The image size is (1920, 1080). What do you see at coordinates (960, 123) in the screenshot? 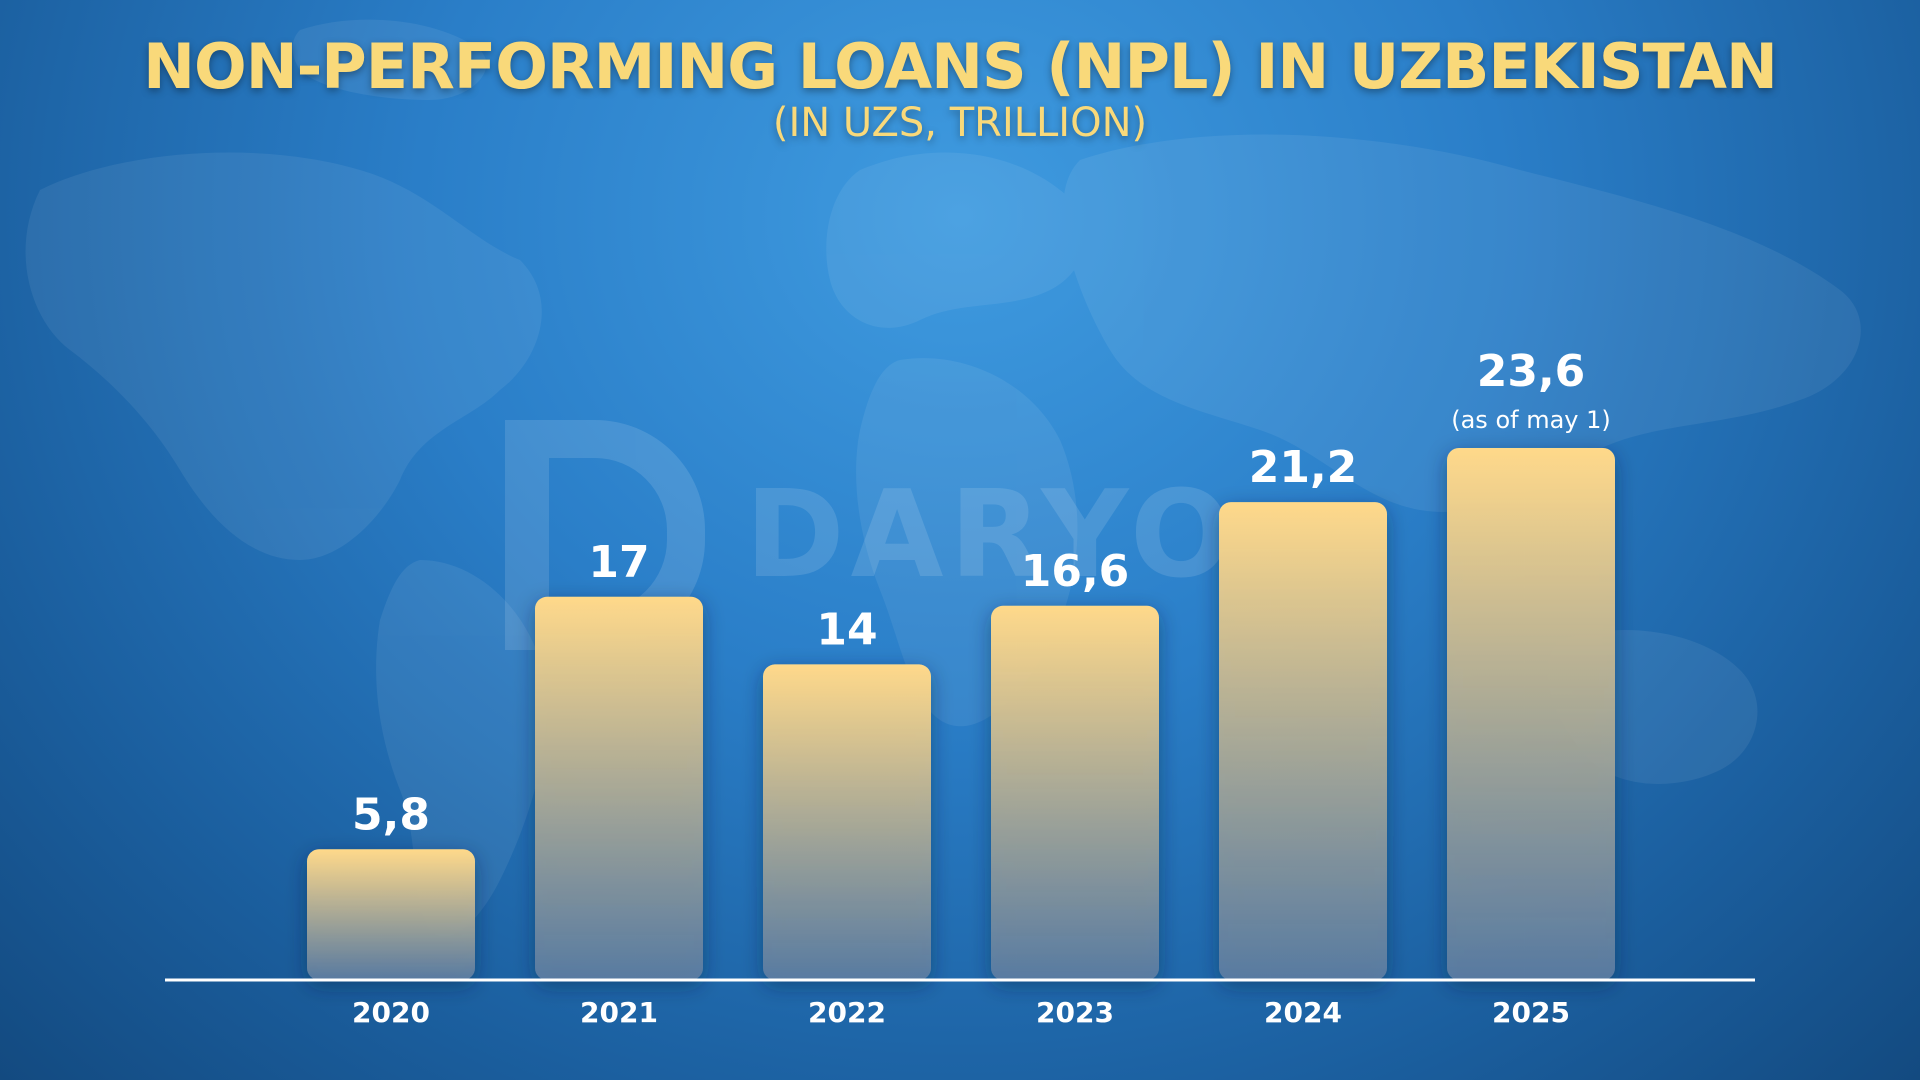
I see `chart-subtitle: (IN UZS, TRILLION)` at bounding box center [960, 123].